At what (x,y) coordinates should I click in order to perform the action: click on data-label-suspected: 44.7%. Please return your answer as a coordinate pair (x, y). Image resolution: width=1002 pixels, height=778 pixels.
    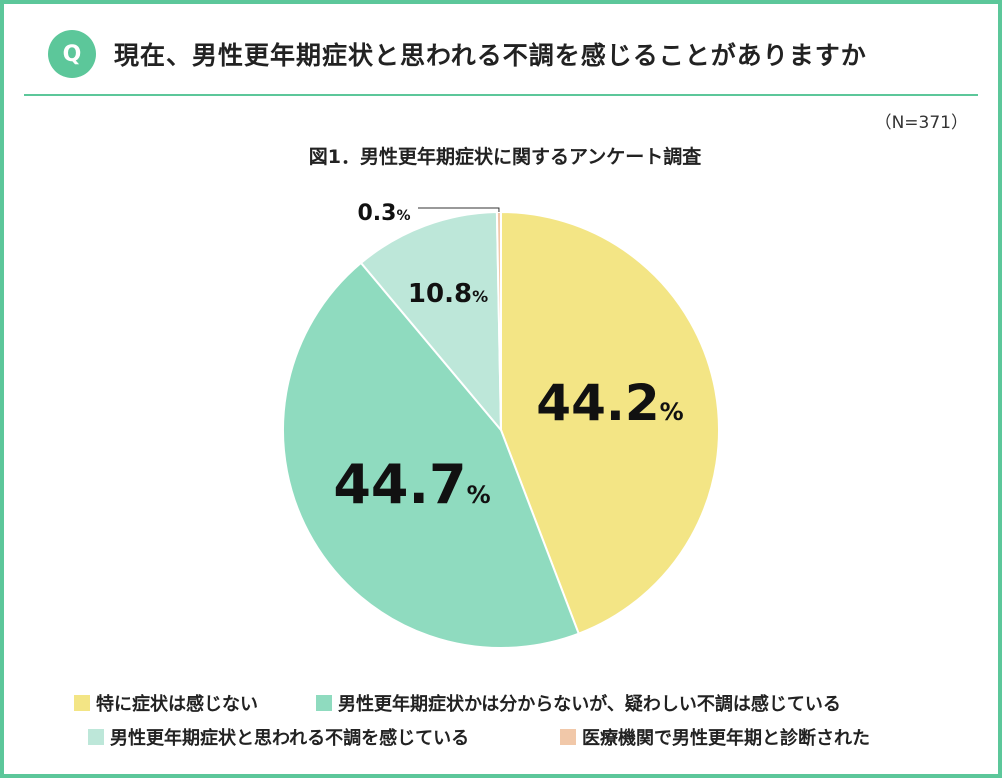
    Looking at the image, I should click on (411, 484).